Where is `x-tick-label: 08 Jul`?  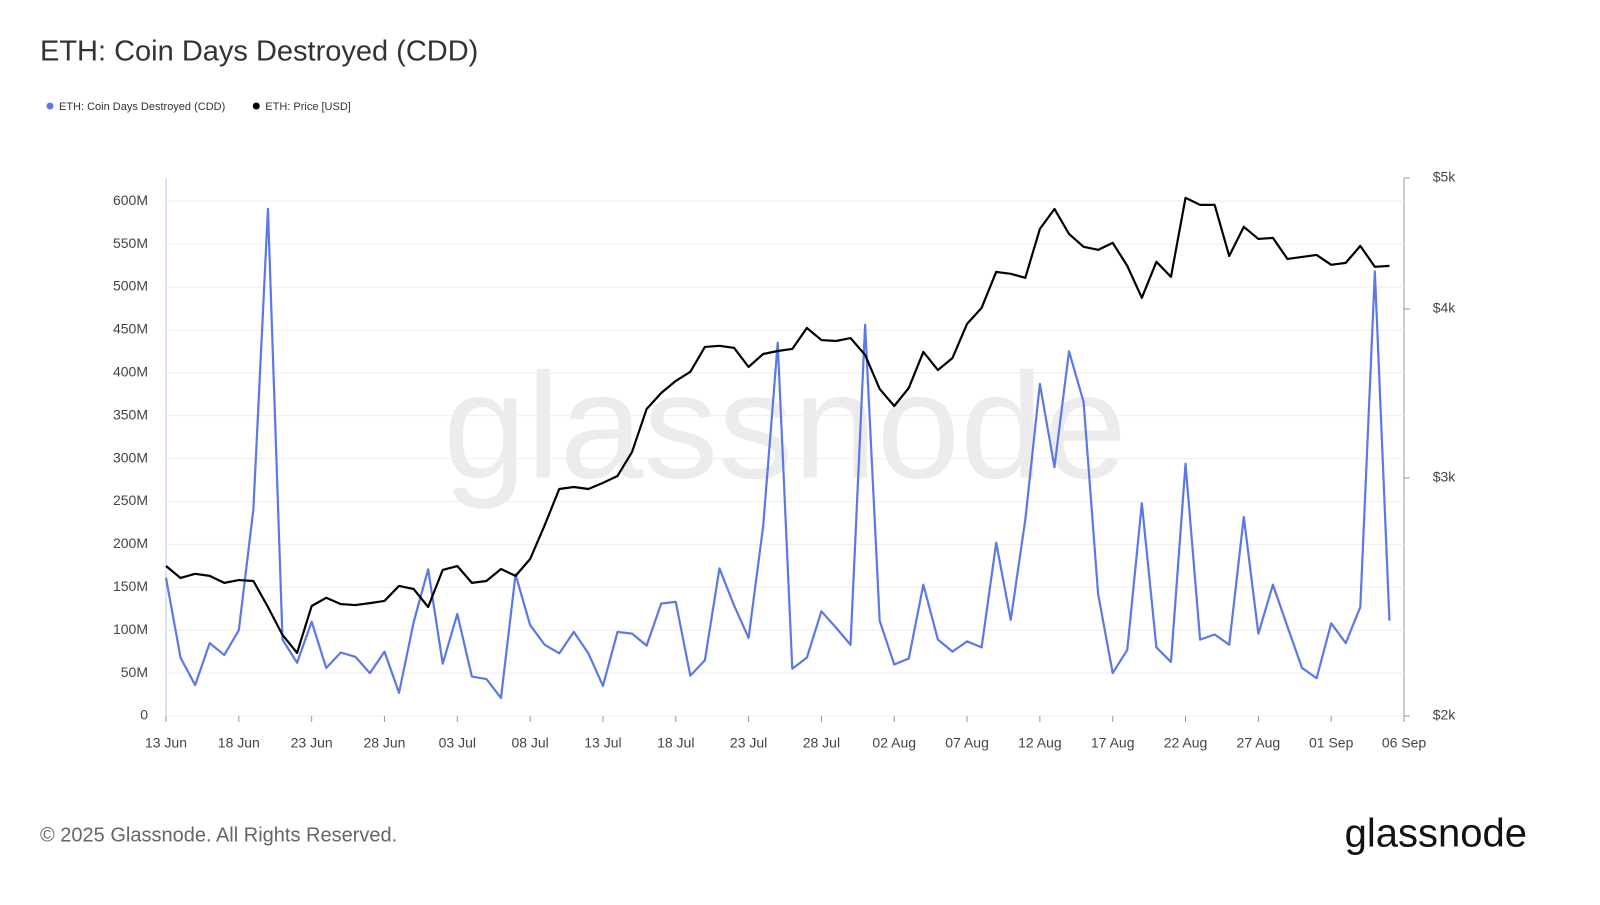 x-tick-label: 08 Jul is located at coordinates (529, 743).